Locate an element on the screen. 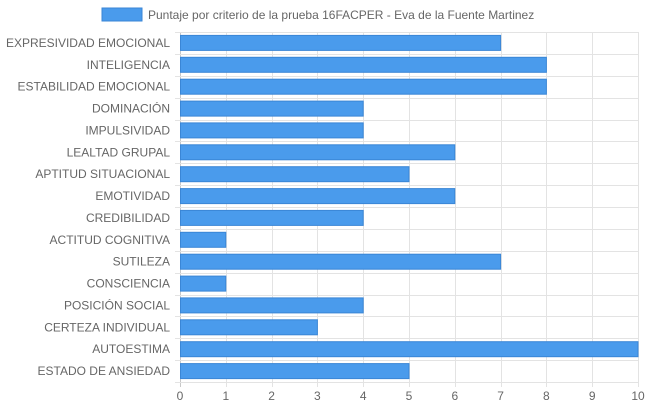 This screenshot has height=410, width=648. category-label: IMPULSIVIDAD is located at coordinates (127, 130).